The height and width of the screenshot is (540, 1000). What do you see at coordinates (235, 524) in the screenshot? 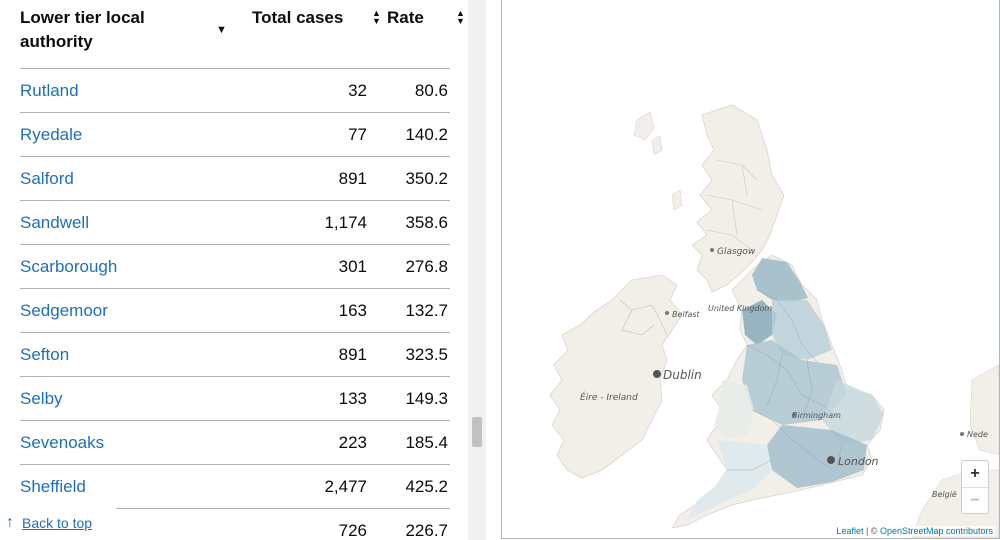
I see `table-row: 726 226.7` at bounding box center [235, 524].